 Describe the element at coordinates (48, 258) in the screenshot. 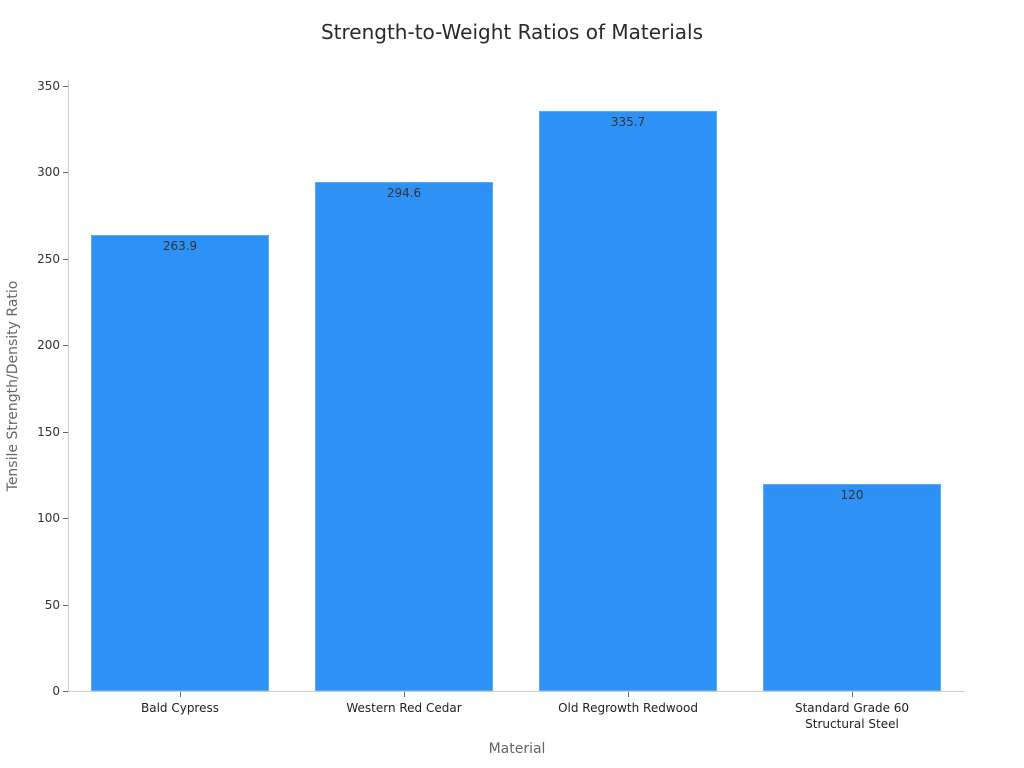

I see `y-tick-label: 250` at that location.